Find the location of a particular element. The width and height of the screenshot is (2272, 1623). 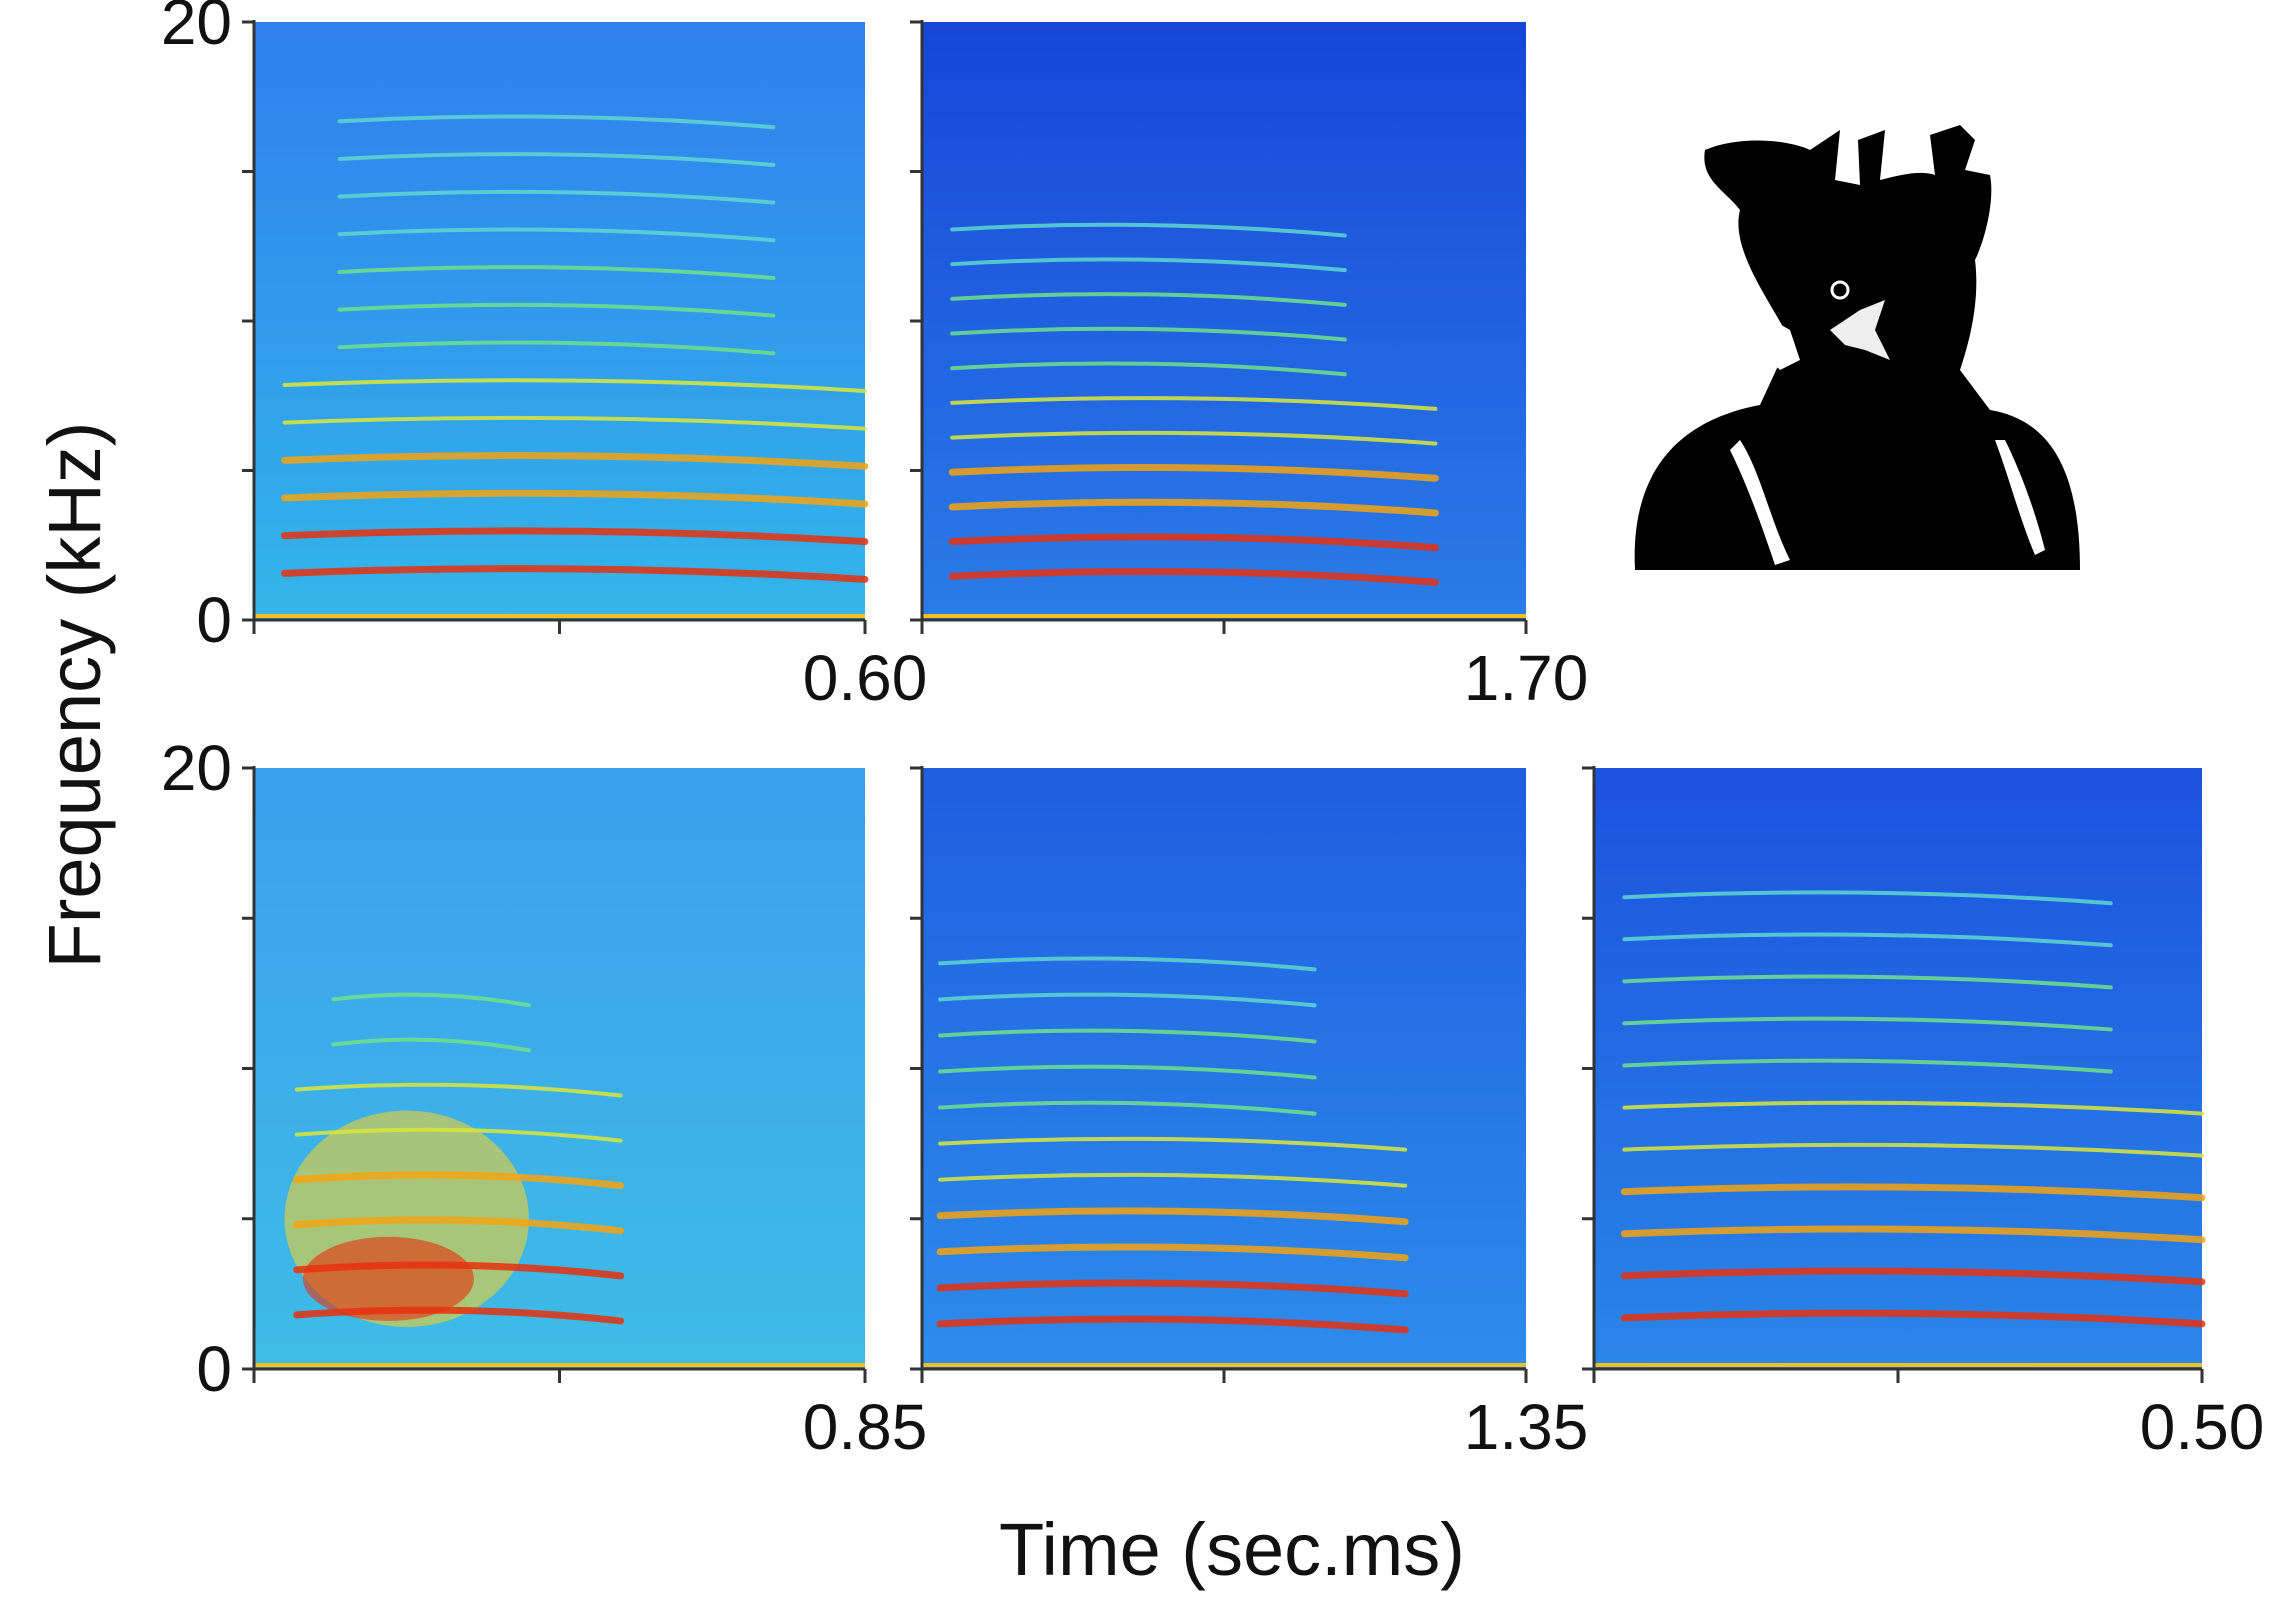

panel: 0 20 0.60 is located at coordinates (544, 357).